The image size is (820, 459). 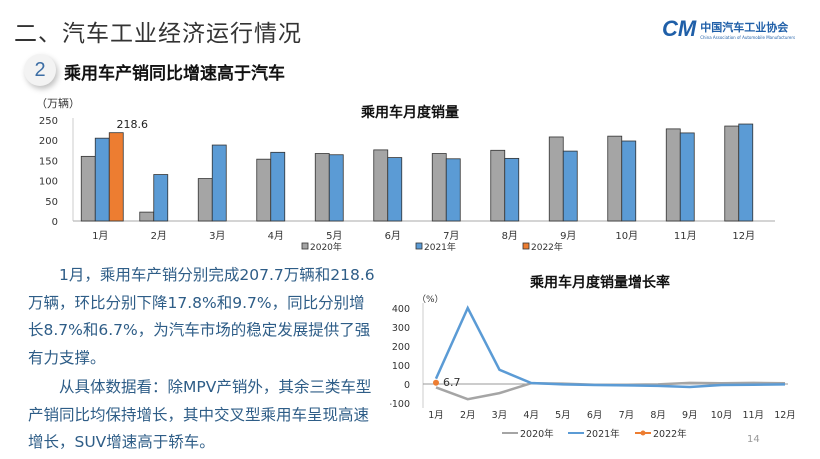 I want to click on line-2021年, so click(x=610, y=347).